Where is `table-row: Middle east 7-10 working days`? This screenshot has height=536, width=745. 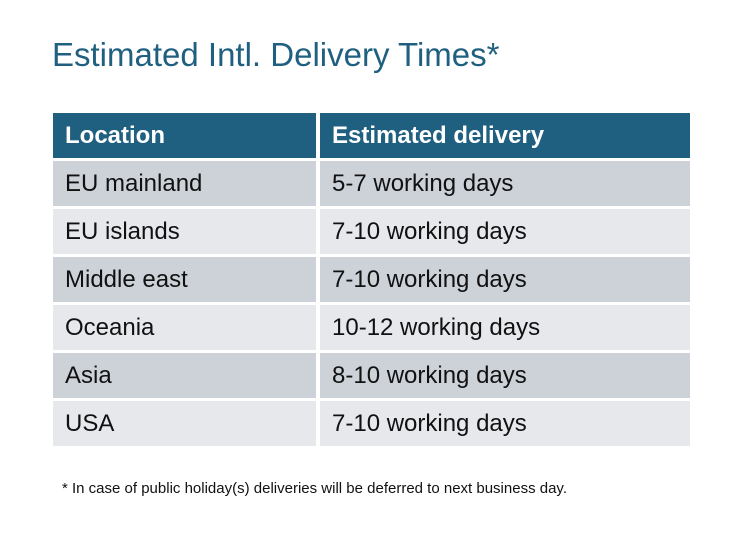 table-row: Middle east 7-10 working days is located at coordinates (371, 279).